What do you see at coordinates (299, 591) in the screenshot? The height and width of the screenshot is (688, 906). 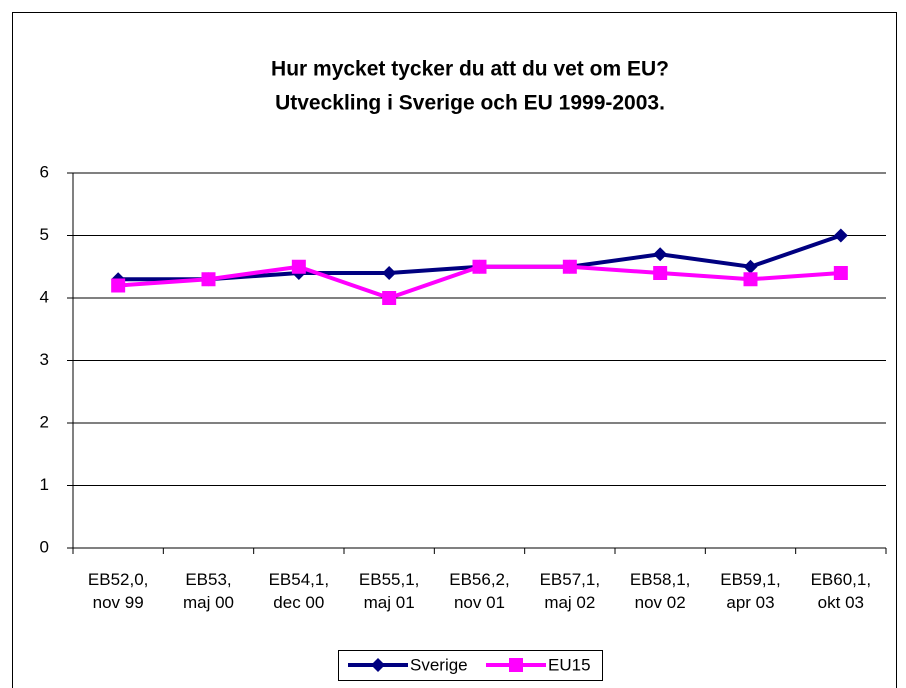 I see `x-tick-label: EB54,1, dec 00` at bounding box center [299, 591].